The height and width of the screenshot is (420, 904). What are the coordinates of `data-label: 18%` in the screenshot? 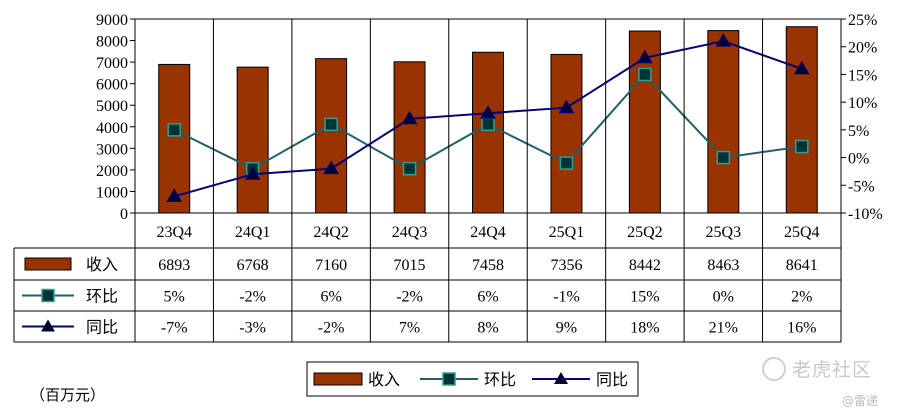 It's located at (644, 328).